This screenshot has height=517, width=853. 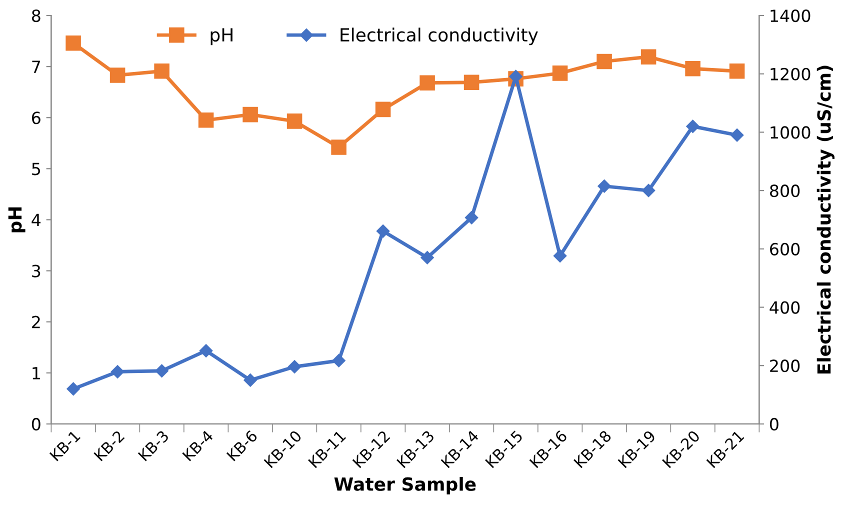 I want to click on y2-tick-label: 1200, so click(x=790, y=74).